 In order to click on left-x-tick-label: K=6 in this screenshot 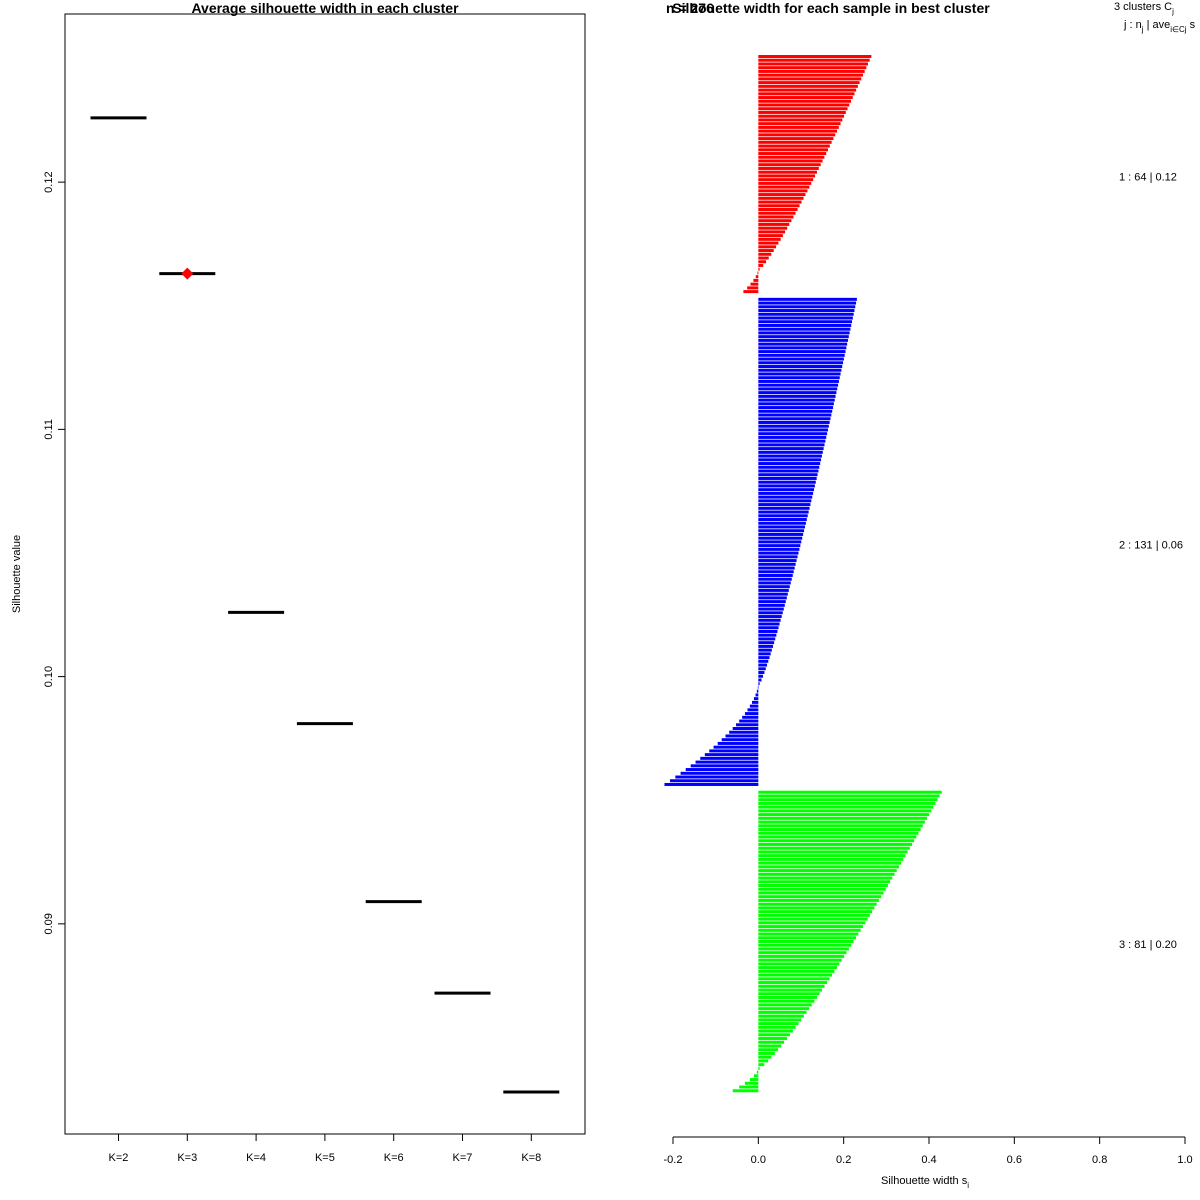, I will do `click(394, 1158)`.